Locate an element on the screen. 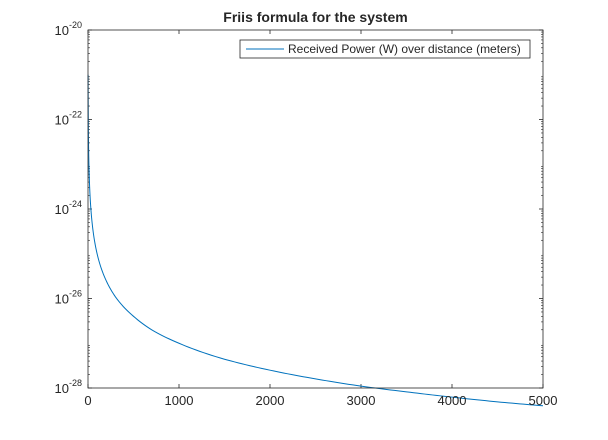 This screenshot has height=440, width=608. y-tick-label: 10-20 is located at coordinates (68, 29).